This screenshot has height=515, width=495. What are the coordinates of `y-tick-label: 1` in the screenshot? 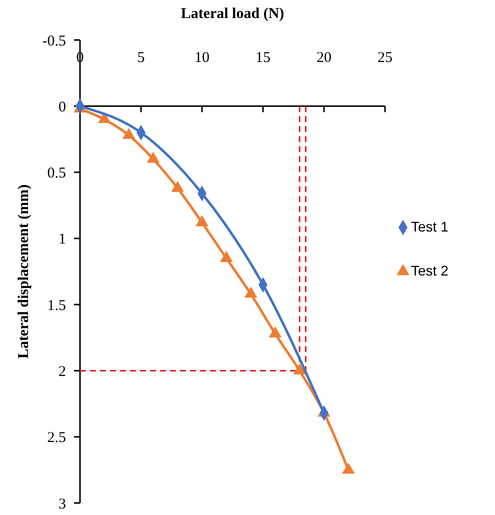 It's located at (62, 240).